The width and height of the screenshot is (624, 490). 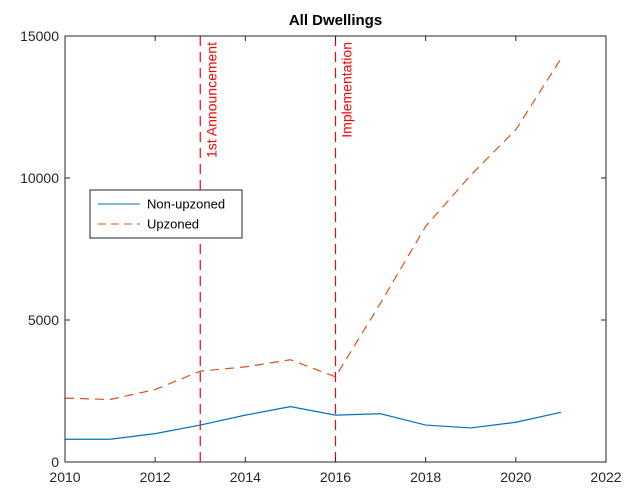 I want to click on x-tick-label: 2012, so click(x=155, y=477).